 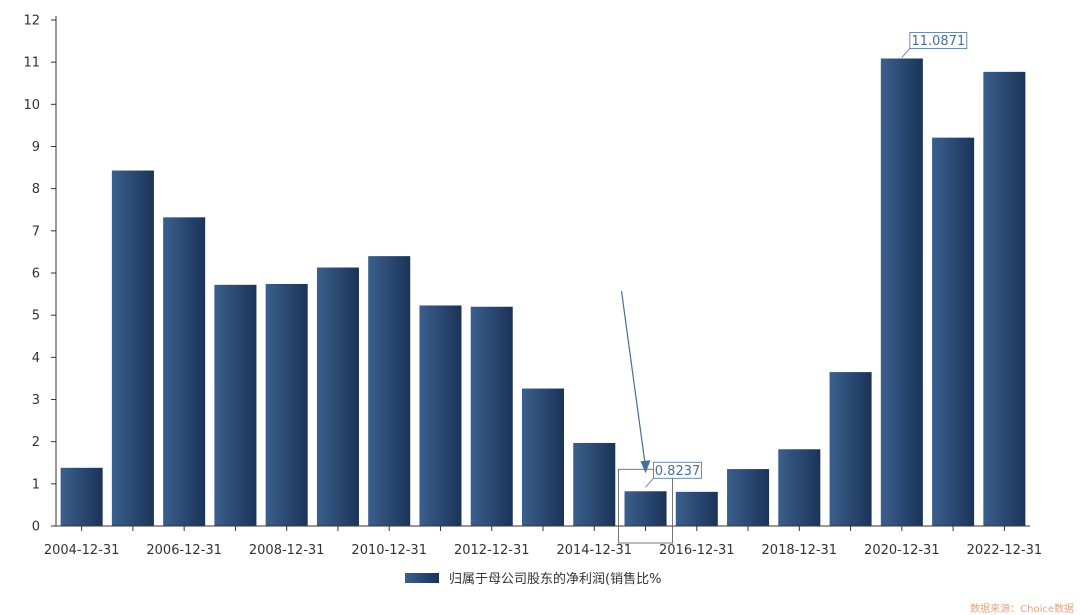 What do you see at coordinates (82, 550) in the screenshot?
I see `x-tick-label-2004-12-31: 2004-12-31` at bounding box center [82, 550].